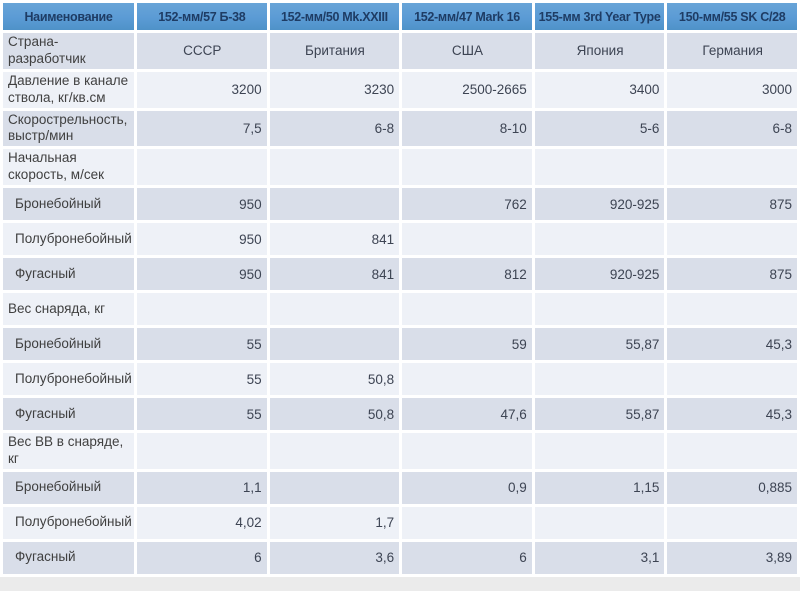  What do you see at coordinates (467, 51) in the screenshot?
I see `cell-value: США` at bounding box center [467, 51].